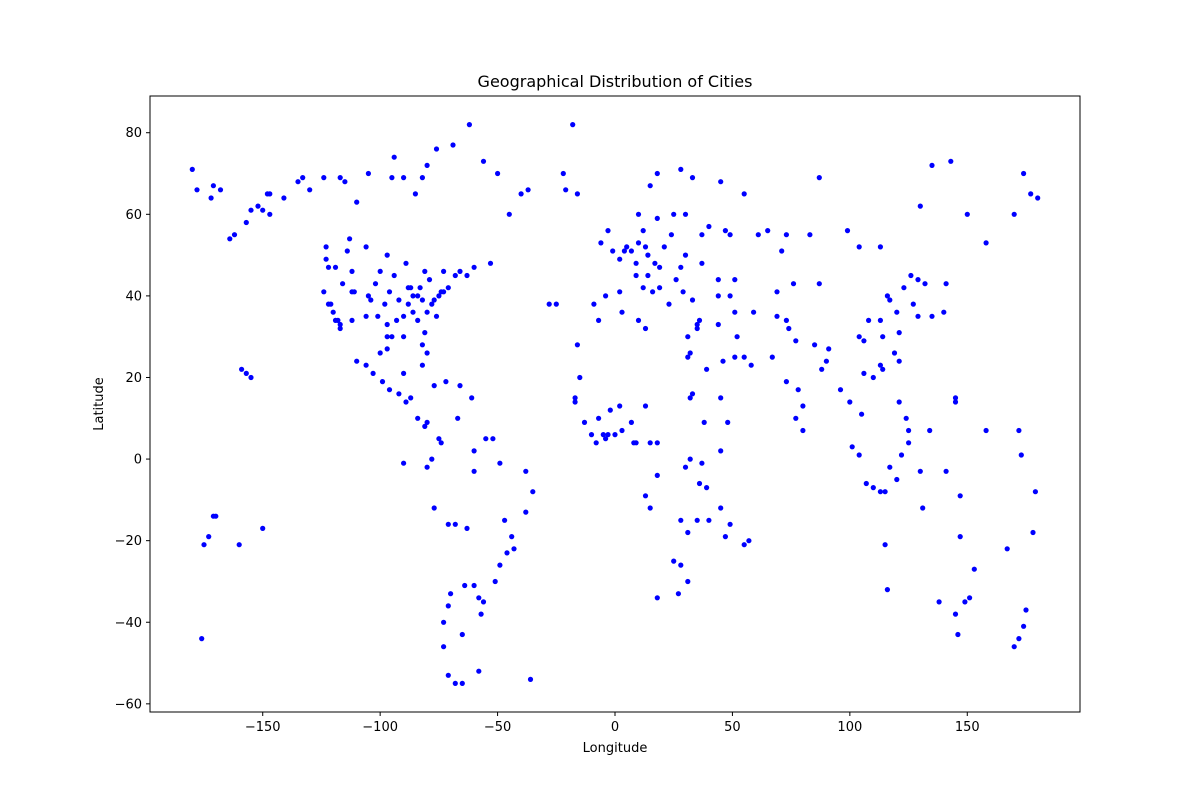 The height and width of the screenshot is (804, 1200). I want to click on y-tick-label: 40, so click(133, 296).